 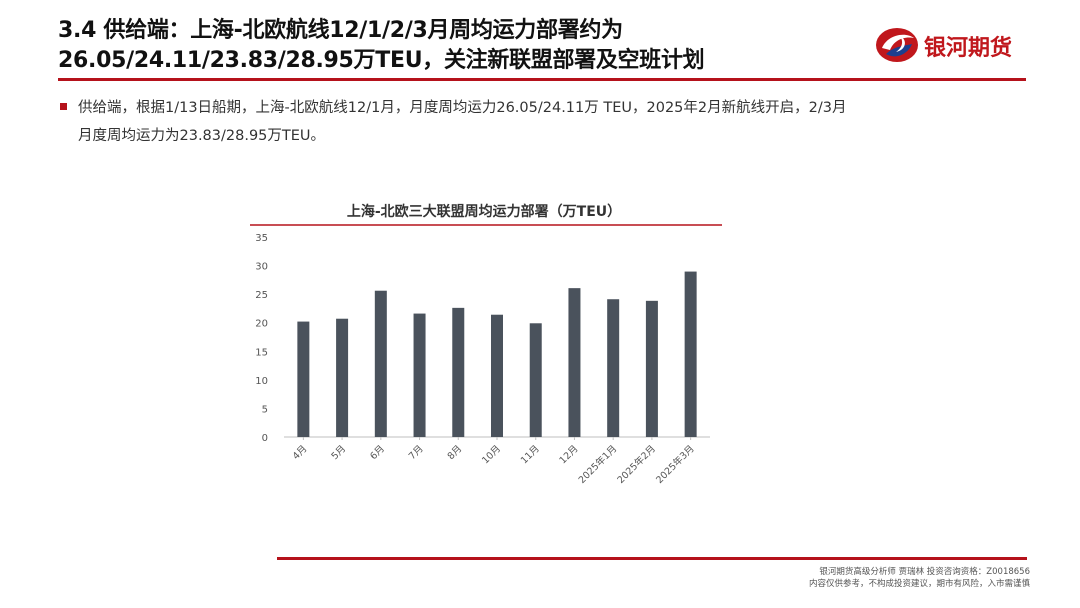 I want to click on y-tick-label: 15, so click(x=261, y=352).